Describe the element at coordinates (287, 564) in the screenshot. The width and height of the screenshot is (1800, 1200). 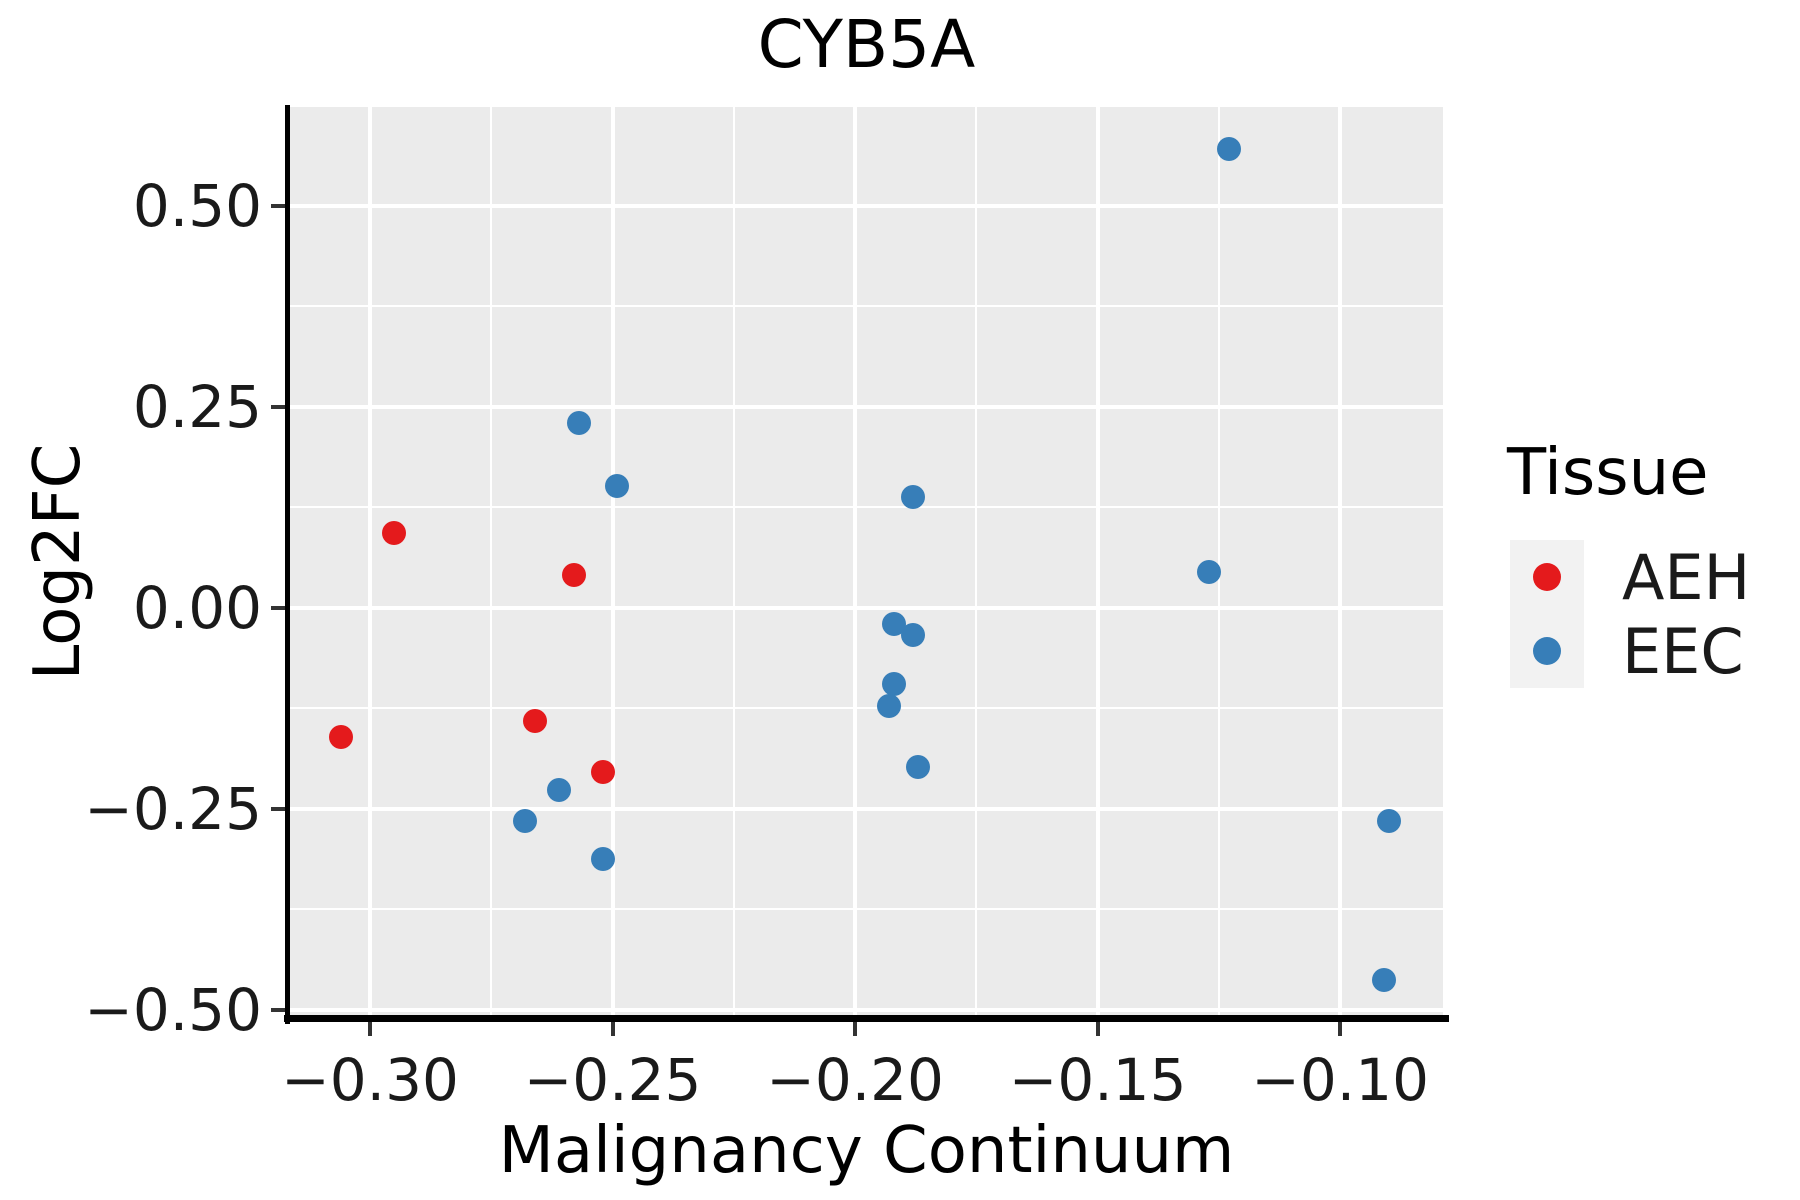
I see `y-axis-spine` at that location.